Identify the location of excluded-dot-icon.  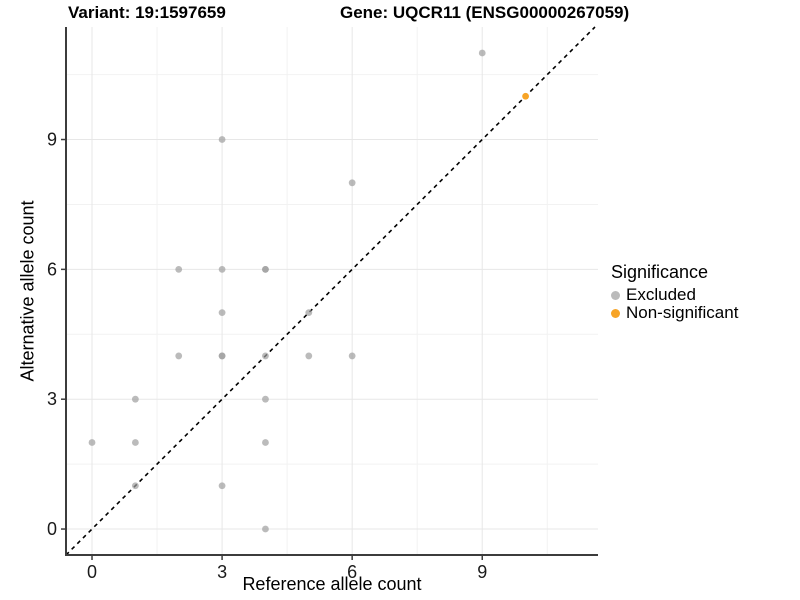
(615, 295).